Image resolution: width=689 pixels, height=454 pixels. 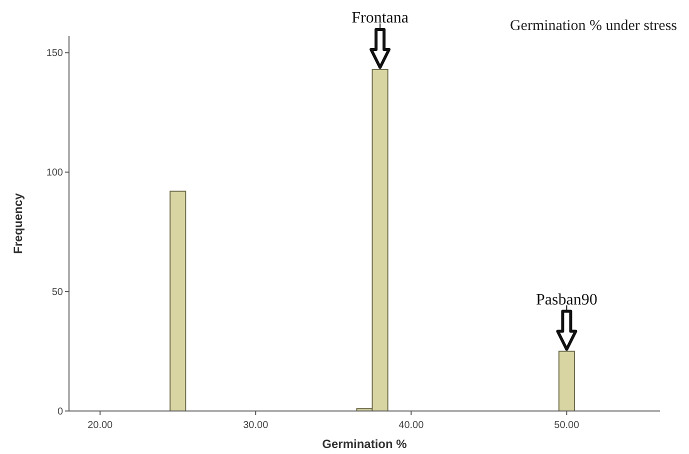 I want to click on x-tick-label: 30.00, so click(x=256, y=425).